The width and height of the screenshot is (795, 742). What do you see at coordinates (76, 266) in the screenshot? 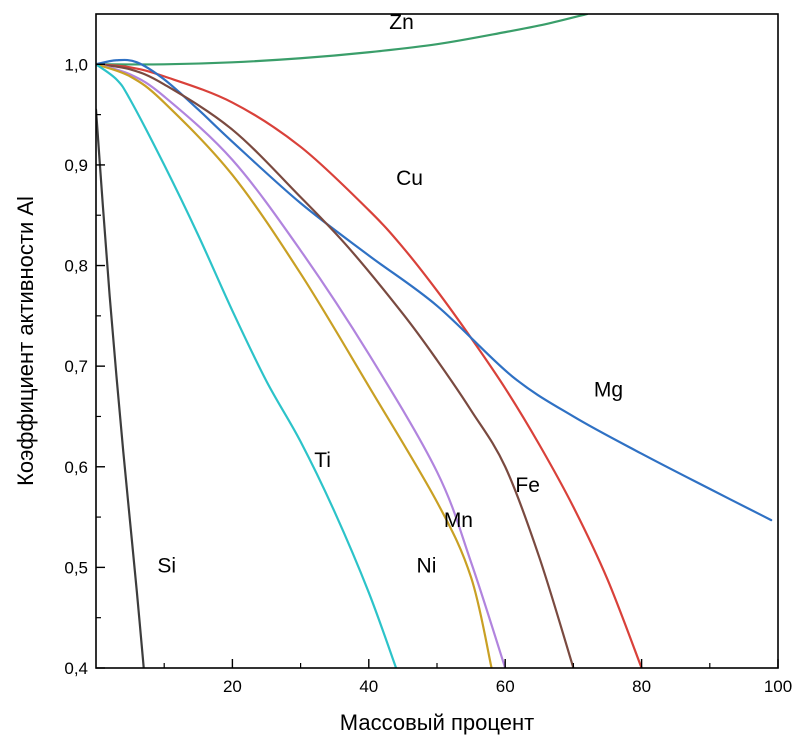
I see `y-tick-label: 0,8` at bounding box center [76, 266].